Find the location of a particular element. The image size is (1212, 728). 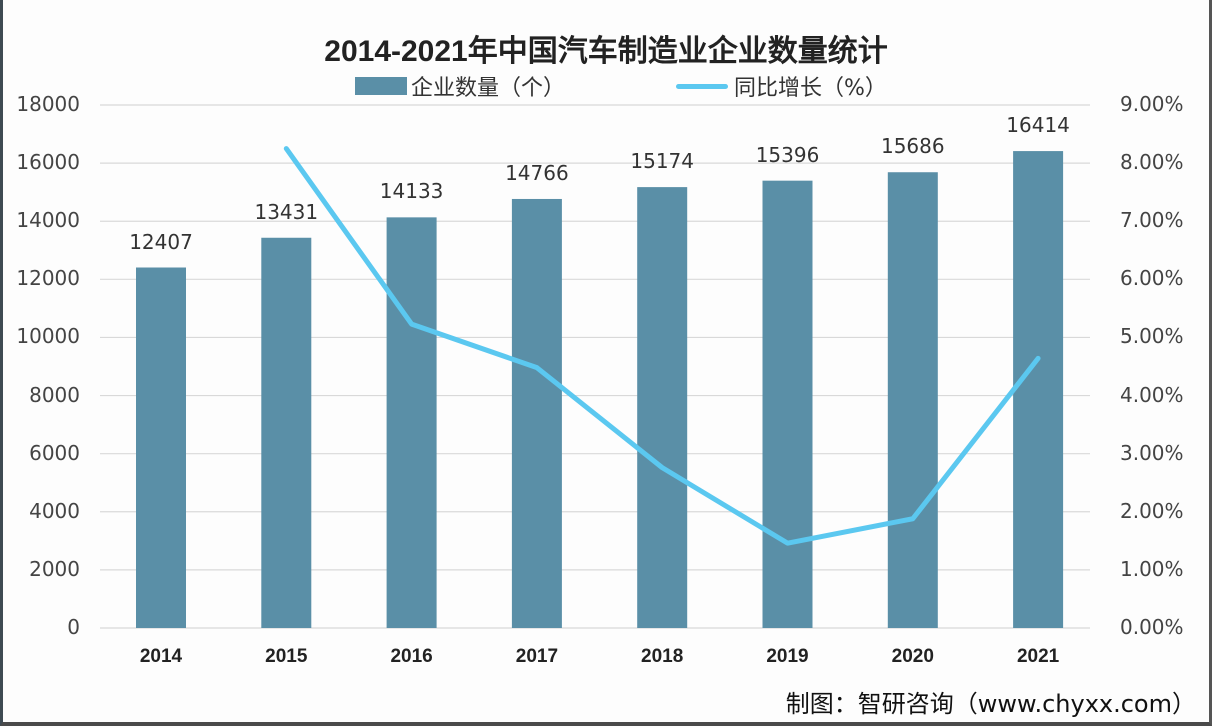

left-axis-tick: 2000 is located at coordinates (54, 568).